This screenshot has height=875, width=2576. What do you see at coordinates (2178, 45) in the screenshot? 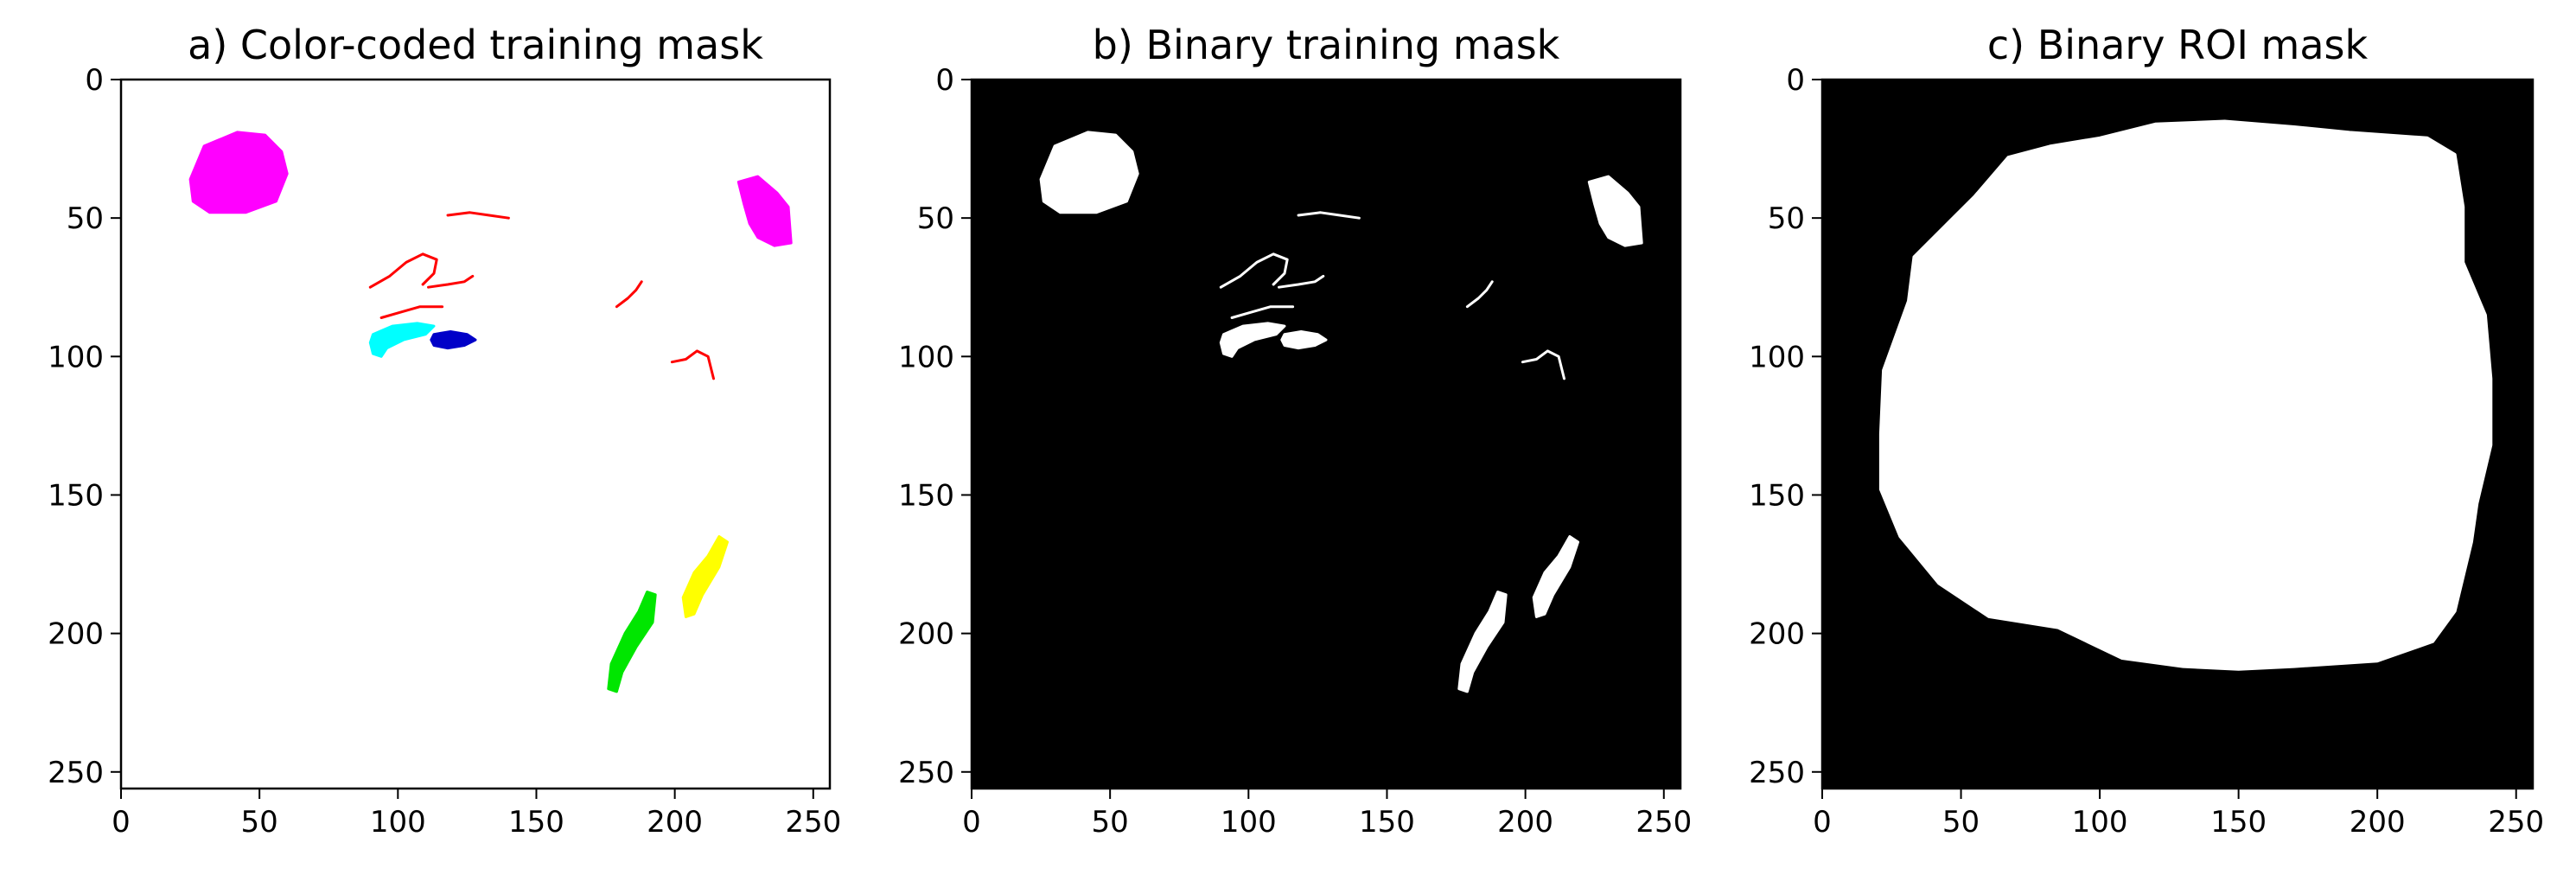
I see `panel-title: c) Binary ROI mask` at bounding box center [2178, 45].